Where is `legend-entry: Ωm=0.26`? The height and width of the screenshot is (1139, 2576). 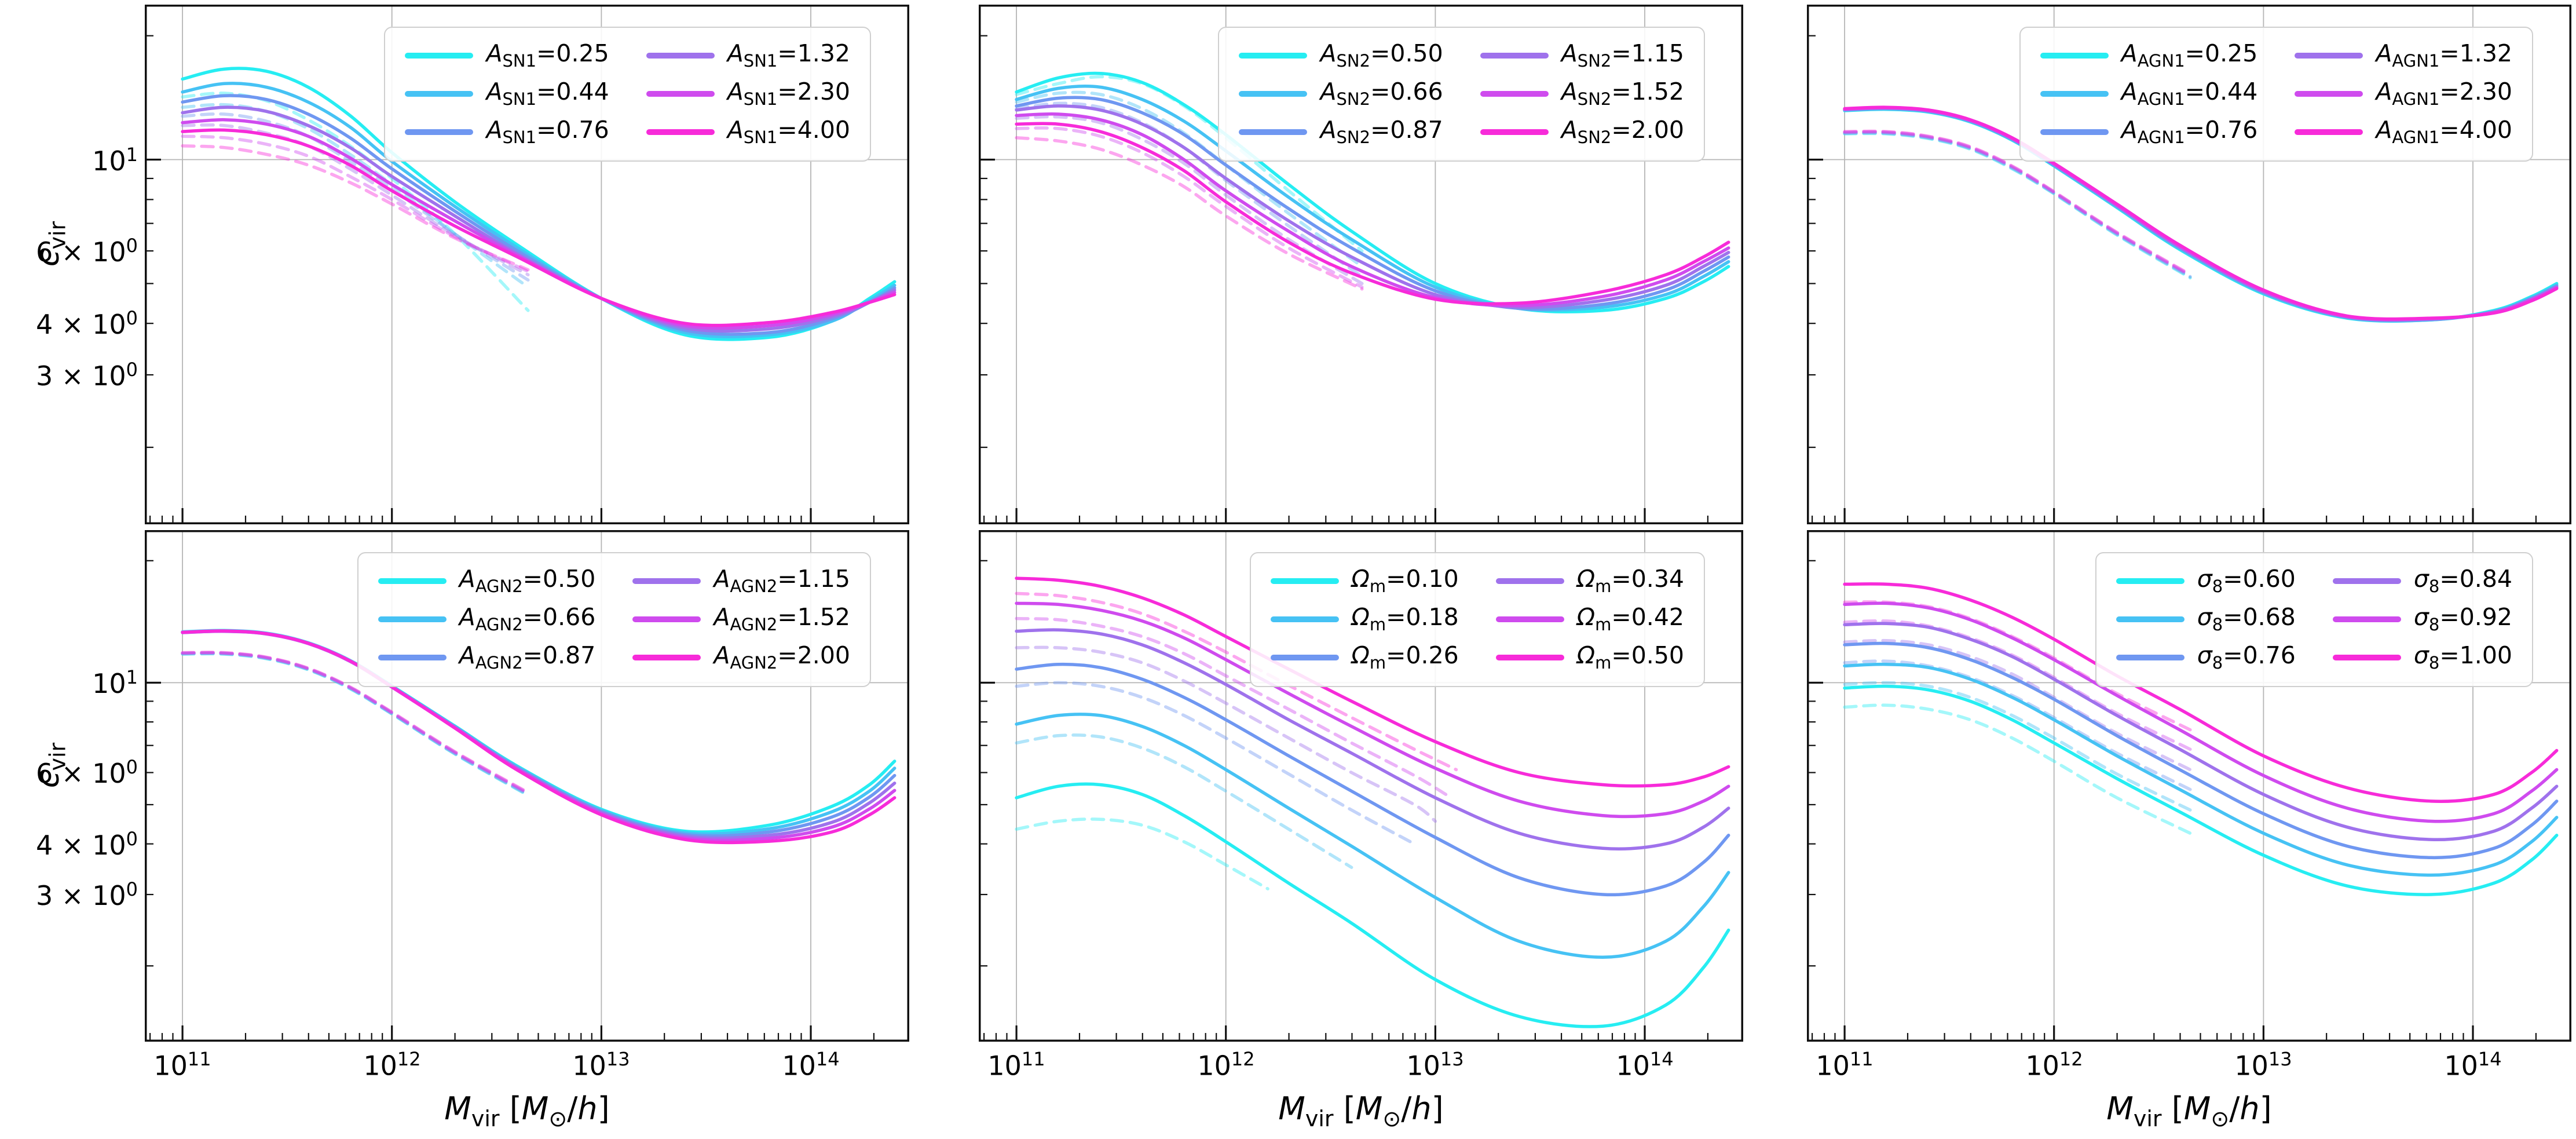
legend-entry: Ωm=0.26 is located at coordinates (1364, 657).